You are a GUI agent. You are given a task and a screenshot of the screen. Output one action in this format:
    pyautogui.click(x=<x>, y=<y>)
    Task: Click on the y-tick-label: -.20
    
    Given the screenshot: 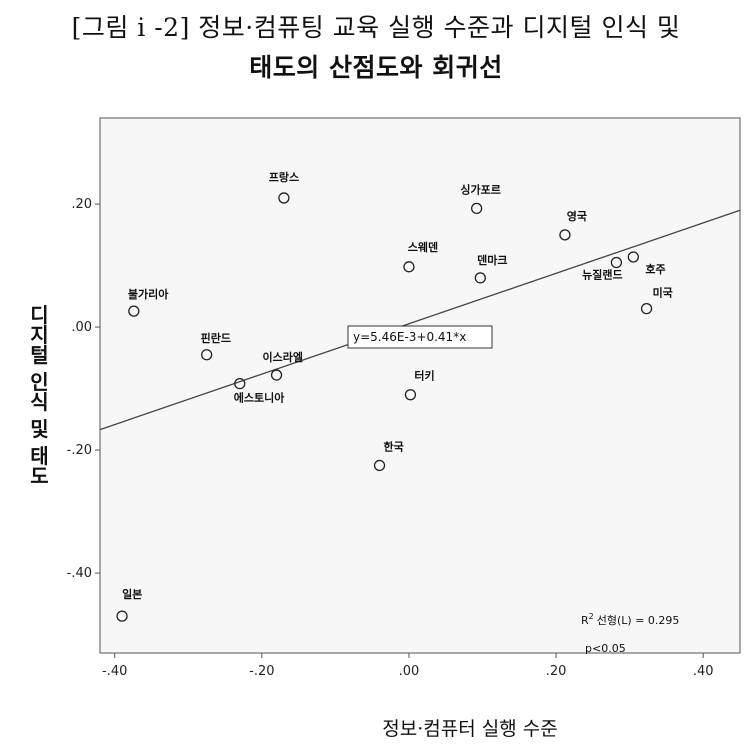 What is the action you would take?
    pyautogui.click(x=79, y=450)
    